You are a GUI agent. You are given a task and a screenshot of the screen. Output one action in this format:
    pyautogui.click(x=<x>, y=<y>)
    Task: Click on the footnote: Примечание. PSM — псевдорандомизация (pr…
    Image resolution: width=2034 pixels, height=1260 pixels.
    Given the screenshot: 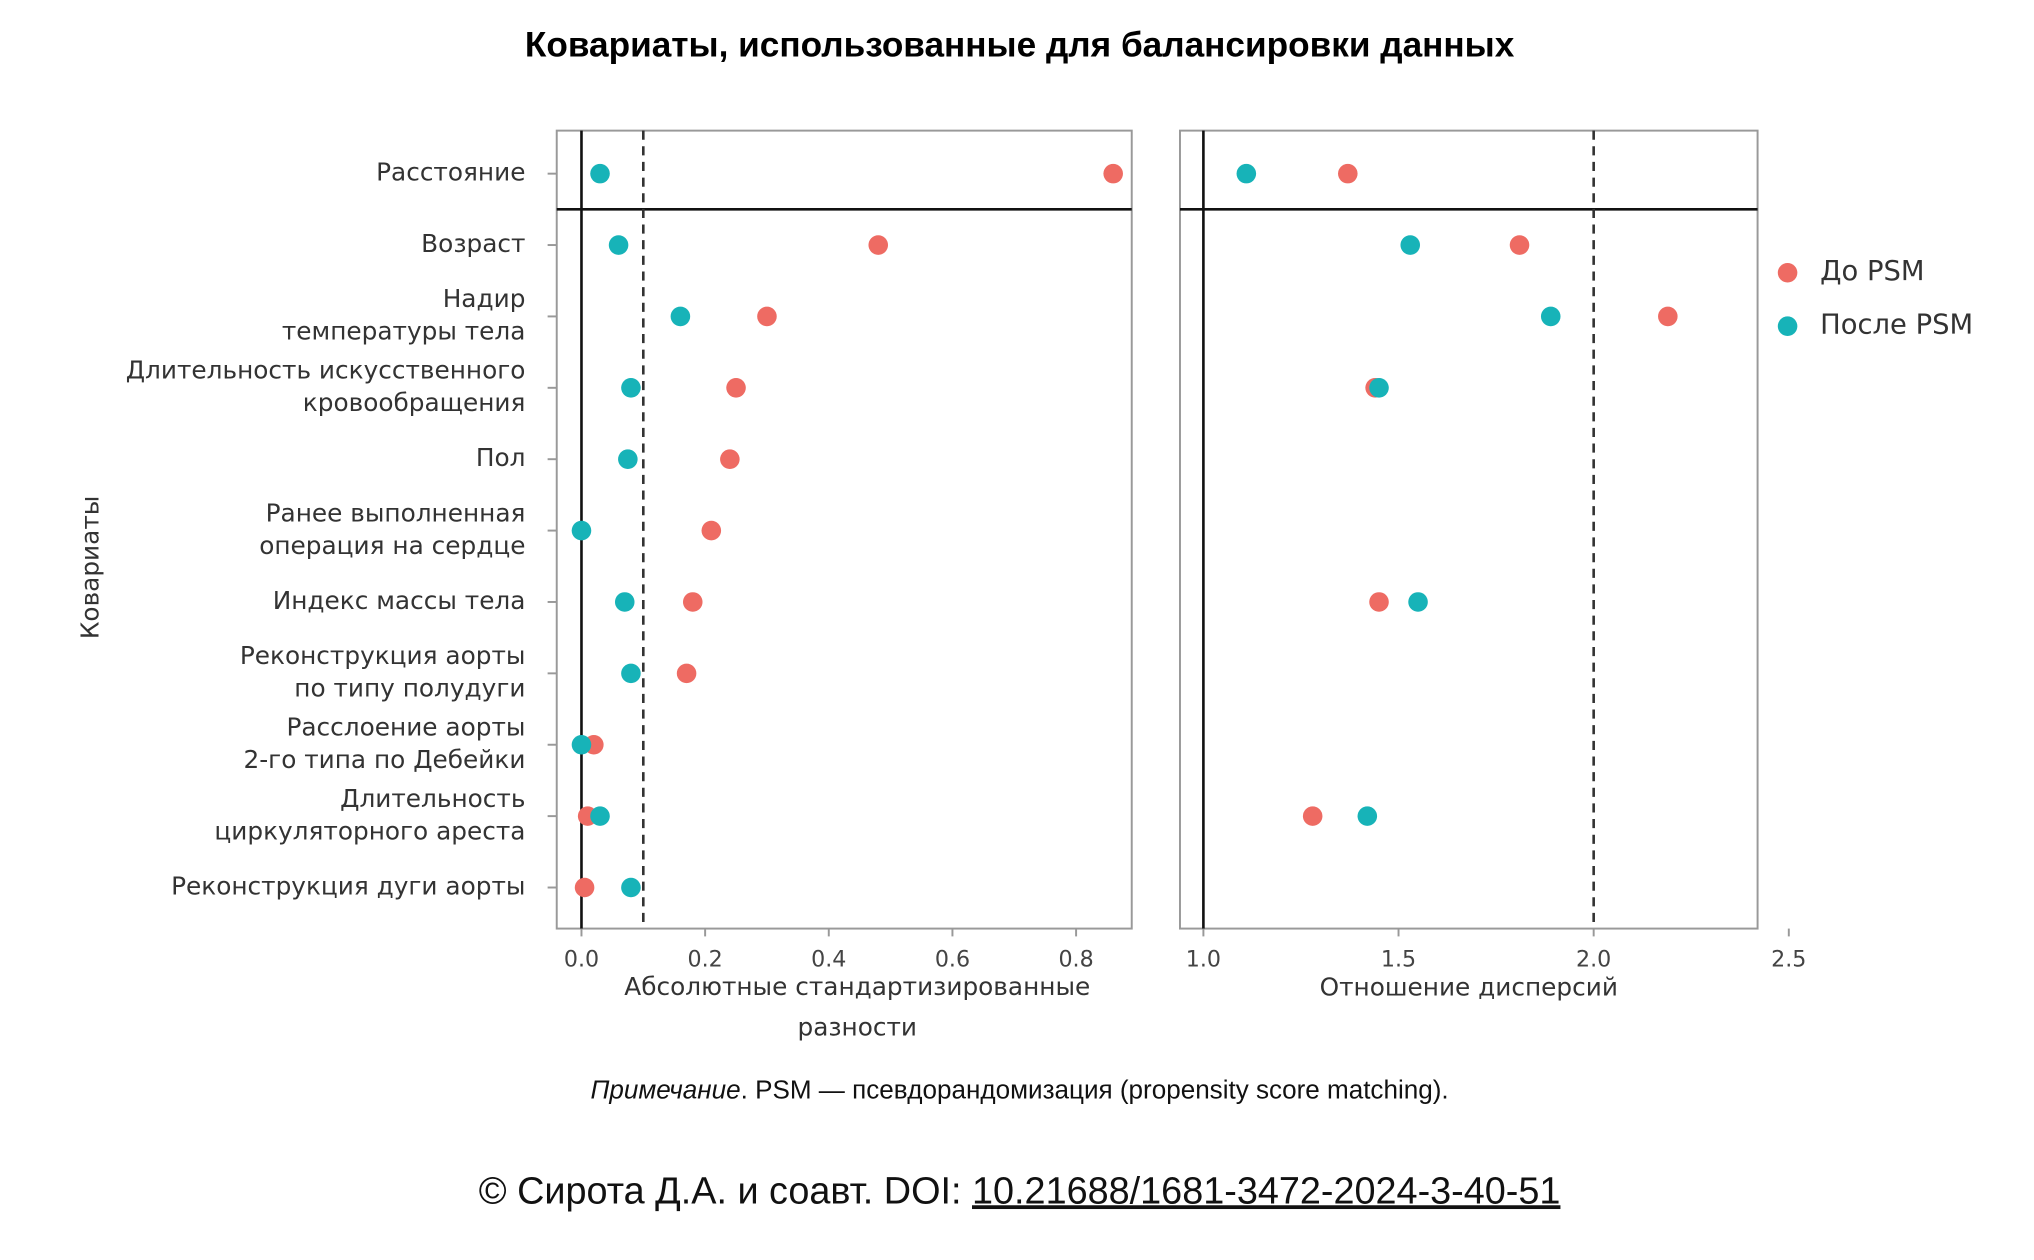 What is the action you would take?
    pyautogui.click(x=1020, y=1089)
    